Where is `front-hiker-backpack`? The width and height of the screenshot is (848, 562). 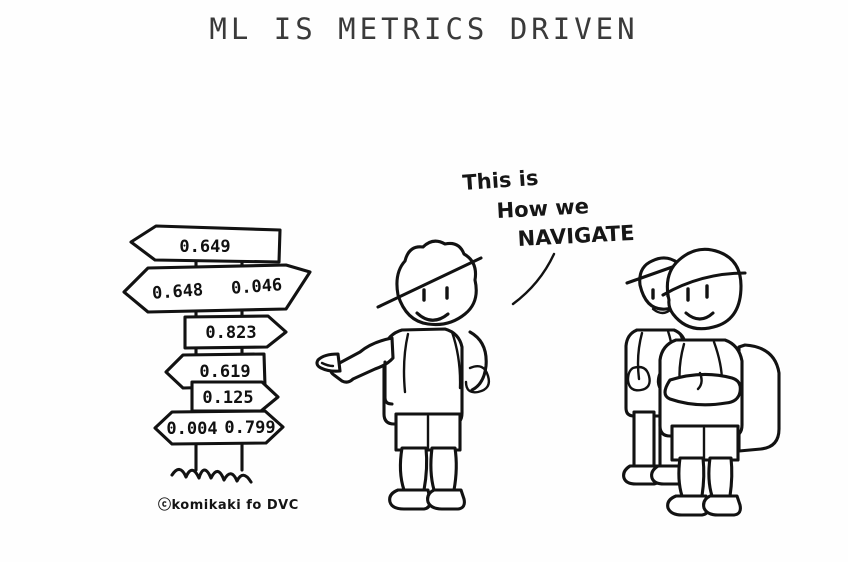 front-hiker-backpack is located at coordinates (759, 398).